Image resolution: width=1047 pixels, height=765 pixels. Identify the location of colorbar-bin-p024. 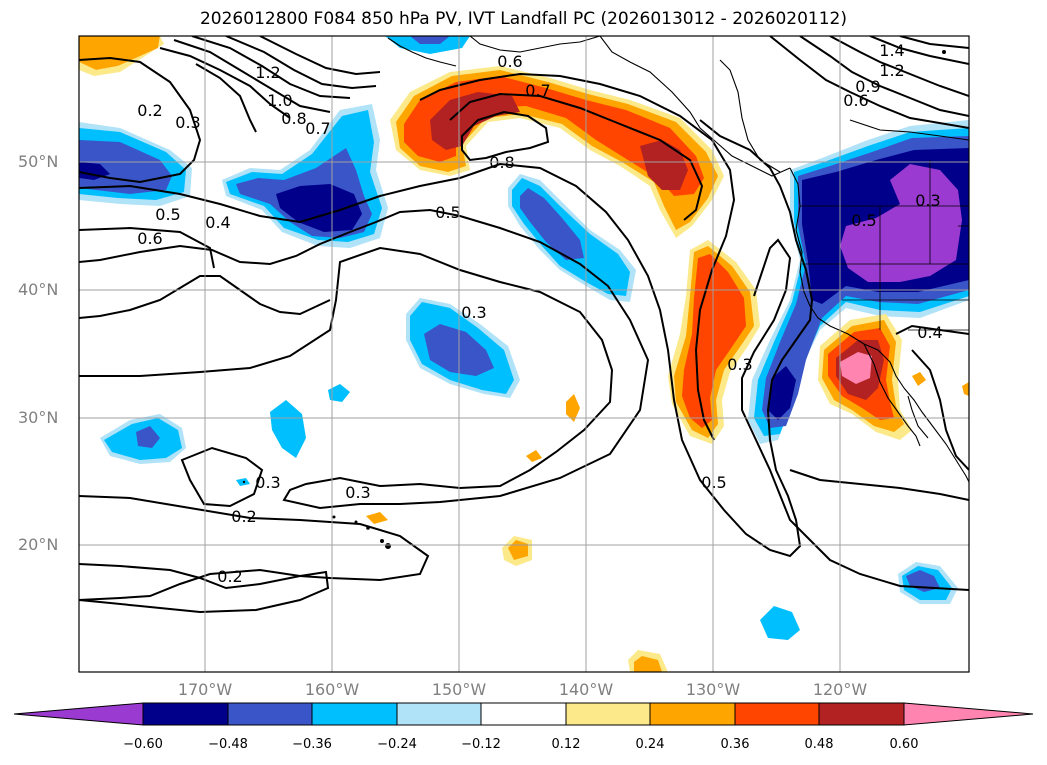
(692, 714).